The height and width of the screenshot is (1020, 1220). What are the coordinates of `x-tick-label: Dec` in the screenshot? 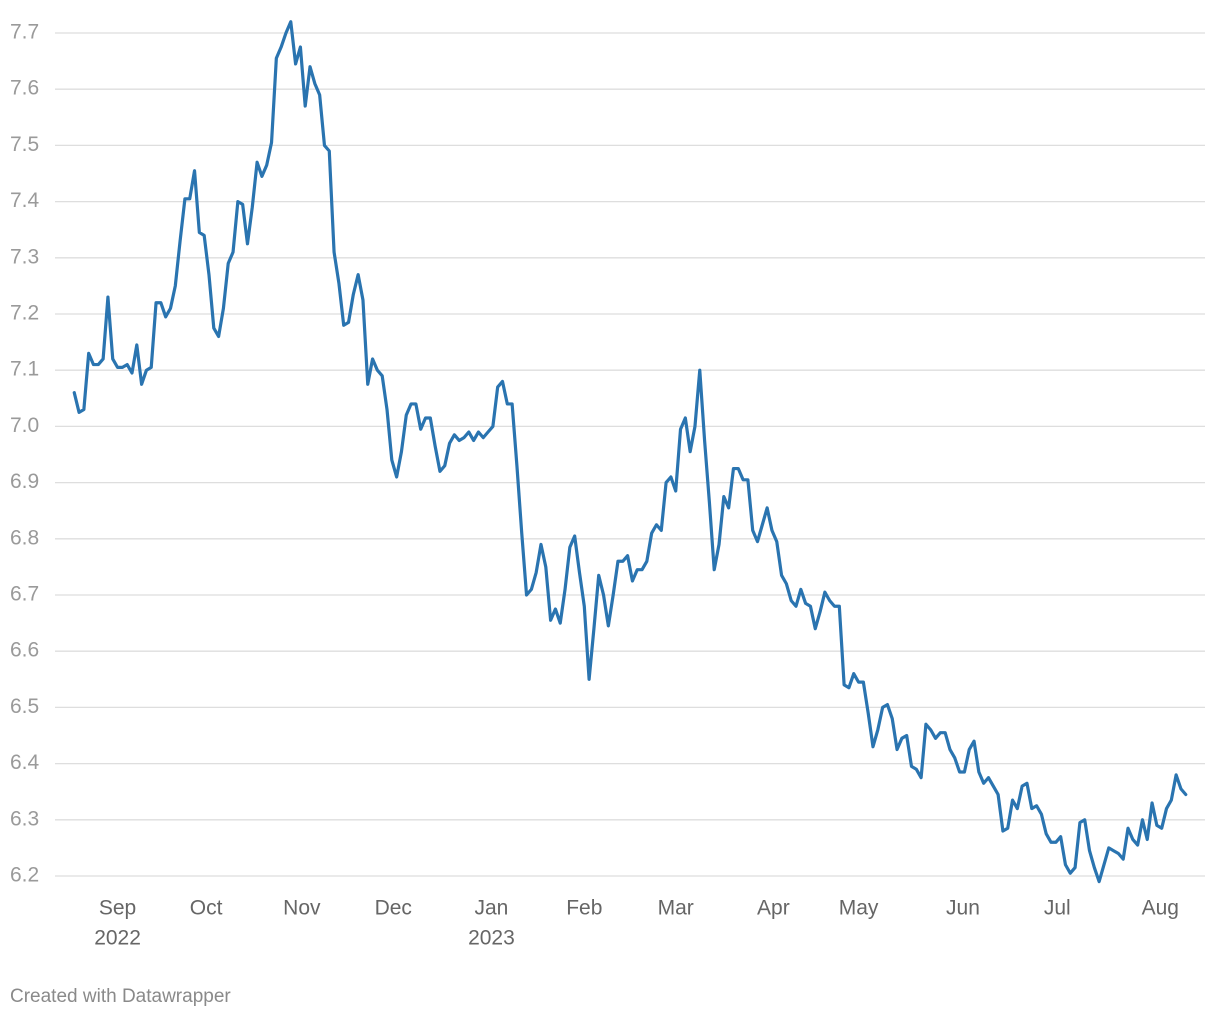 It's located at (393, 908).